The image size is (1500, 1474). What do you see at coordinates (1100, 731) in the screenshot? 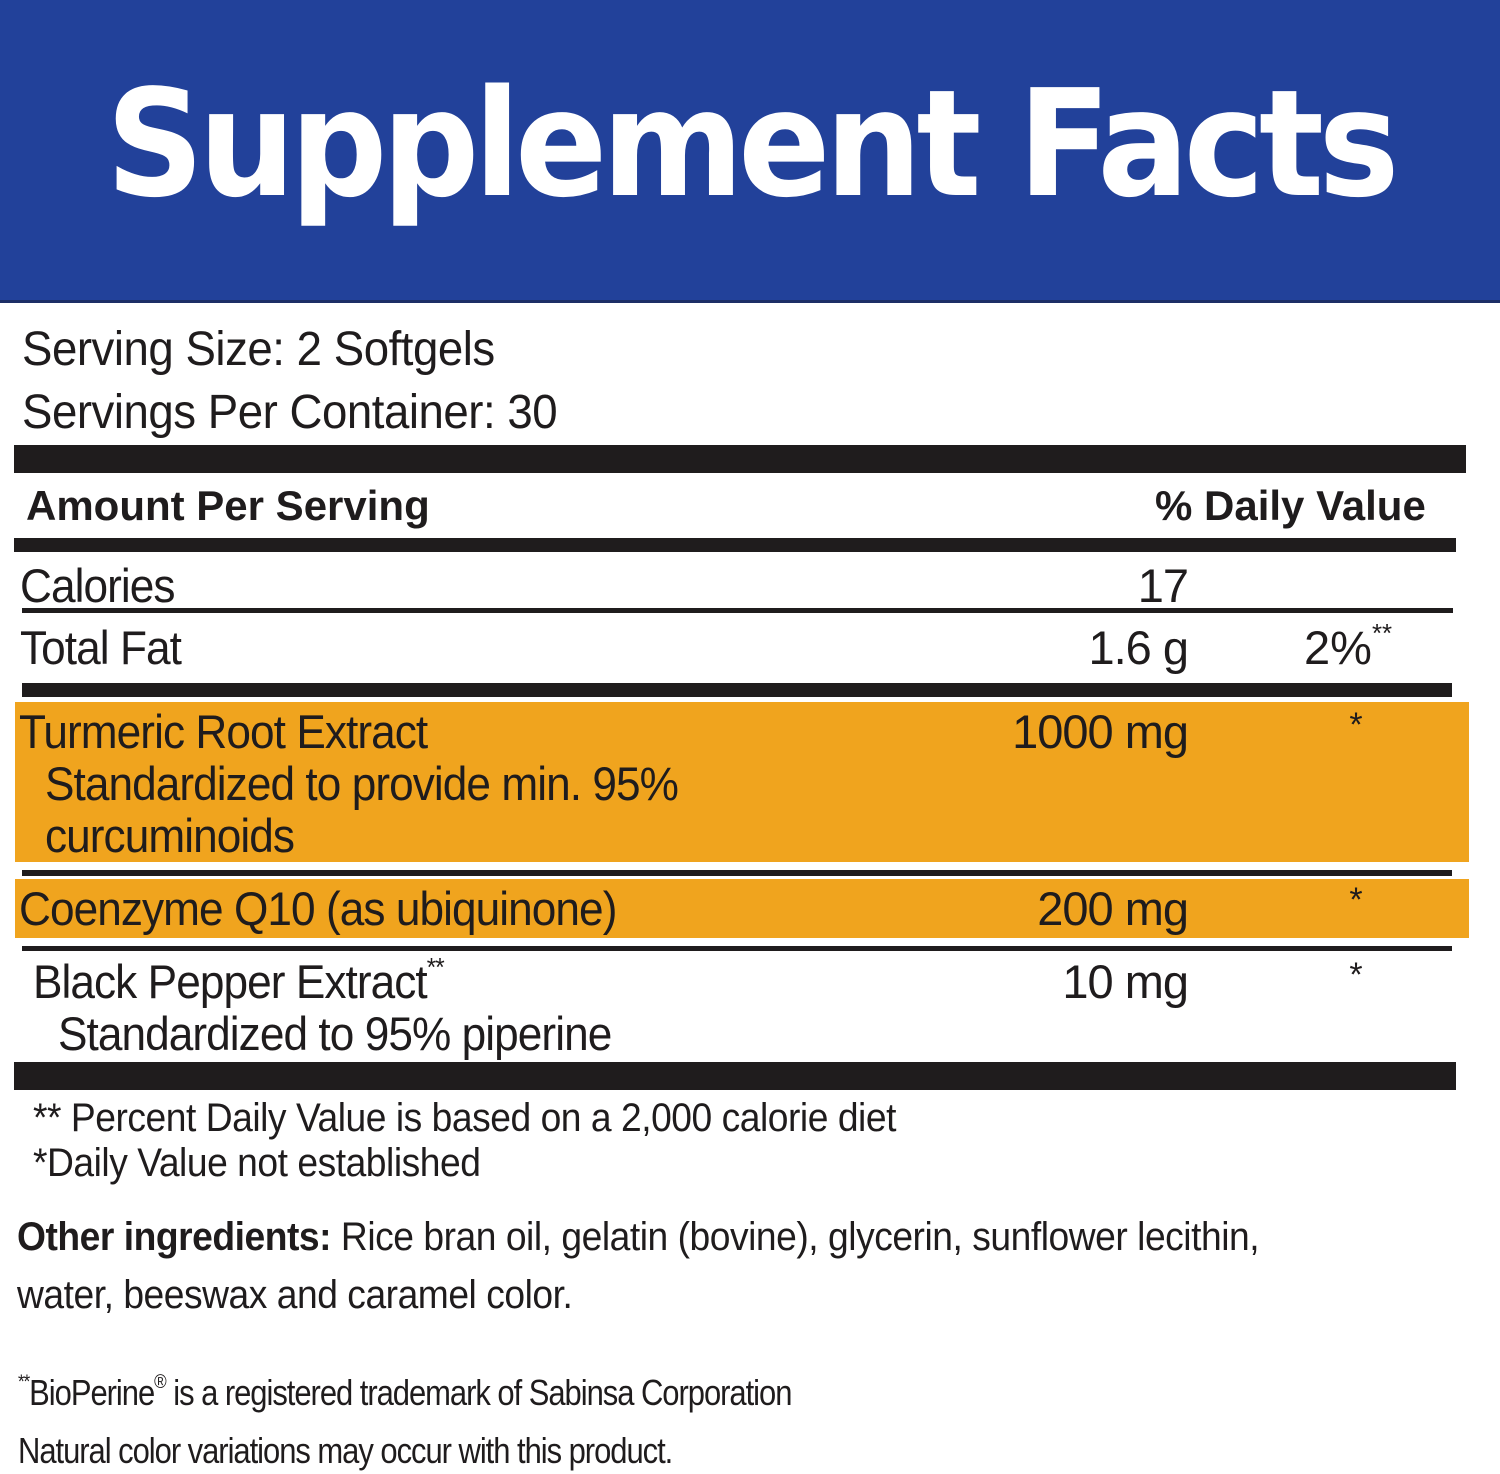
I see `ingredient-amount: 1000 mg` at bounding box center [1100, 731].